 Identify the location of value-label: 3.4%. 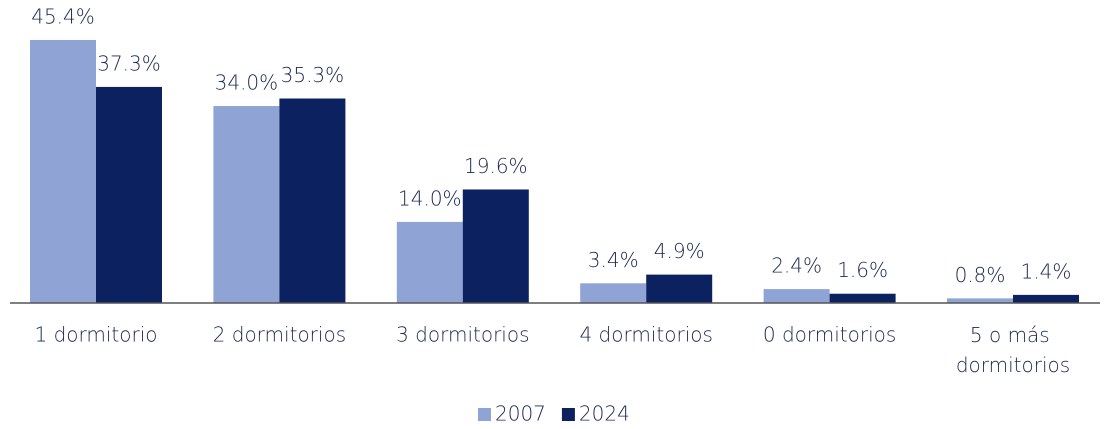
(613, 260).